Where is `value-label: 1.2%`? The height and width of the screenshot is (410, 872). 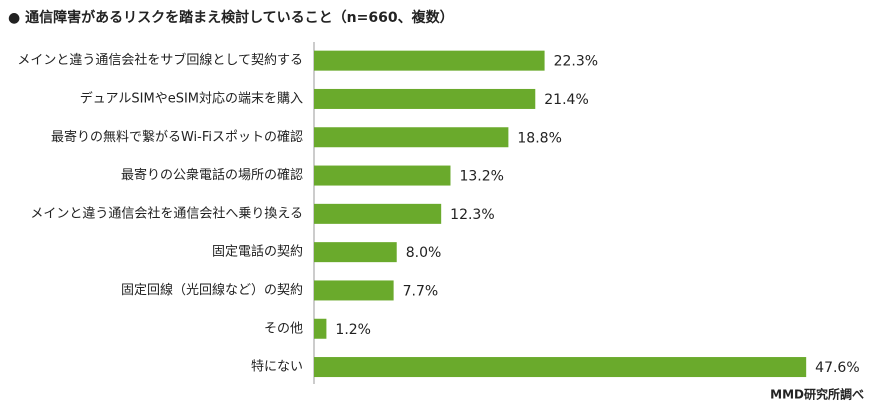
value-label: 1.2% is located at coordinates (353, 330).